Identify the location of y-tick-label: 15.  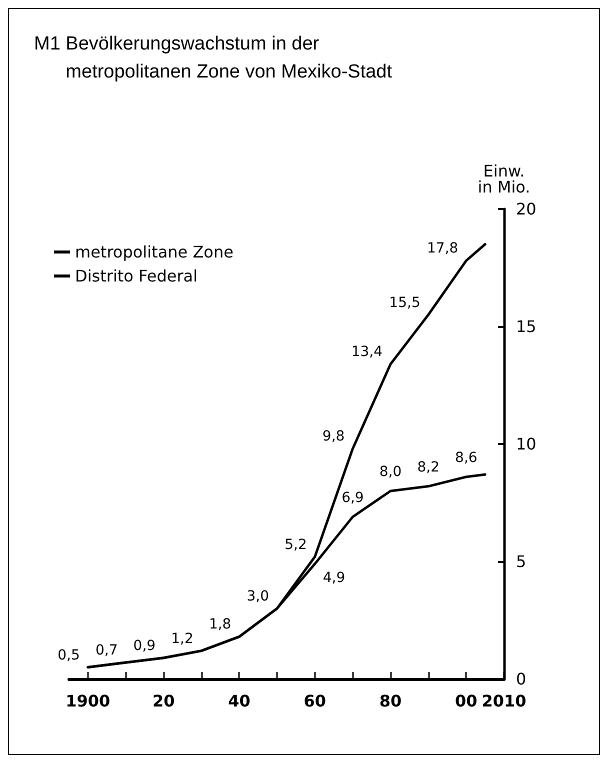
(526, 326).